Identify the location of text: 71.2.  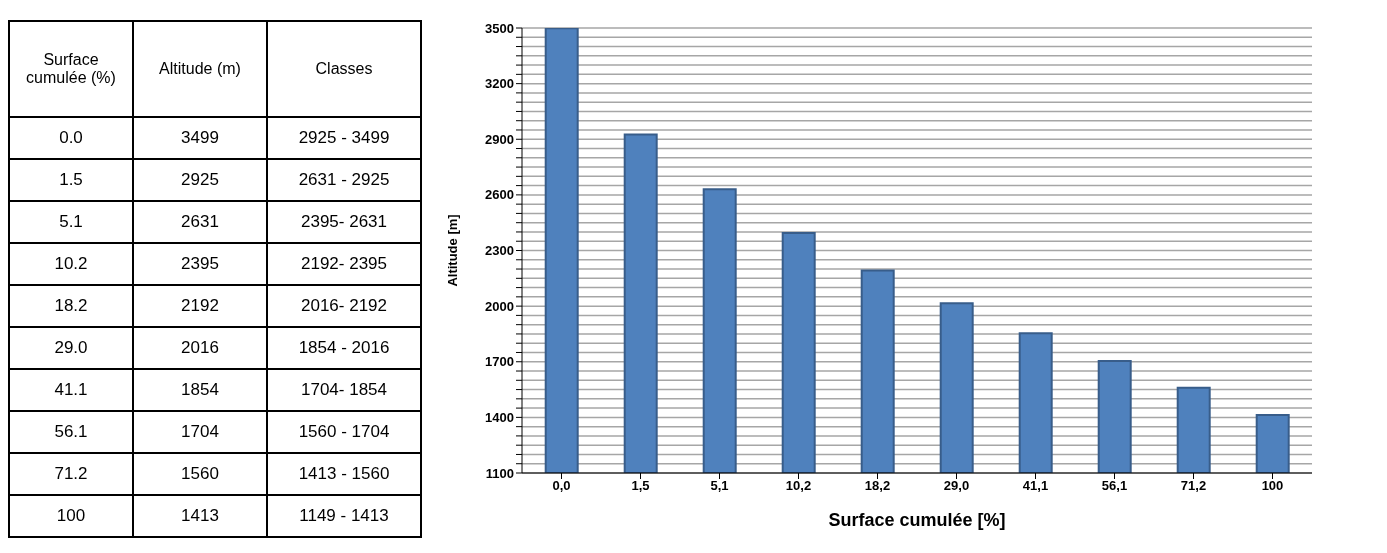
(71, 474).